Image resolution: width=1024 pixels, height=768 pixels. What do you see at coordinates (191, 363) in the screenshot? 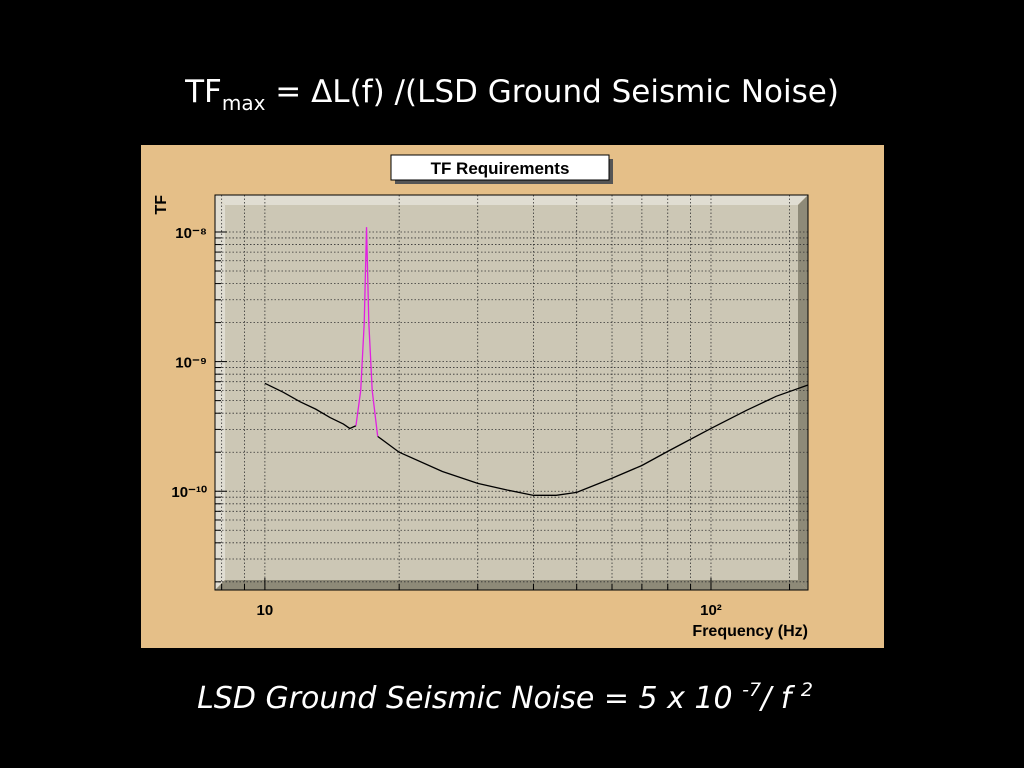
I see `y-tick-label: 10⁻⁹` at bounding box center [191, 363].